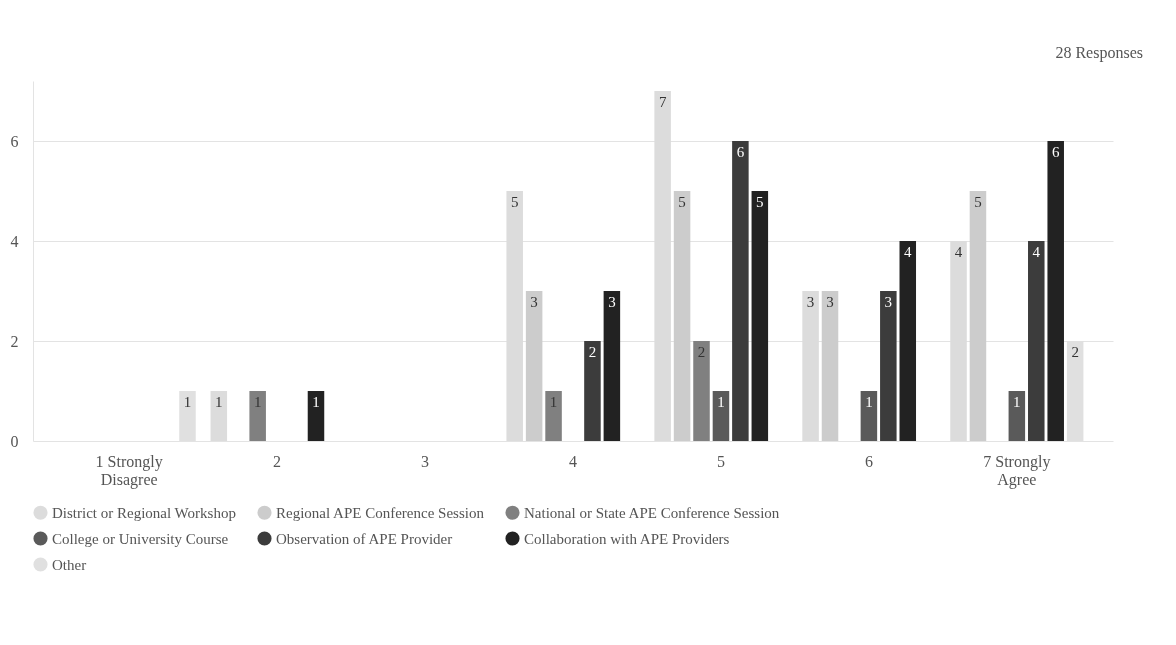  Describe the element at coordinates (364, 538) in the screenshot. I see `legend-label: Observation of APE Provider` at that location.